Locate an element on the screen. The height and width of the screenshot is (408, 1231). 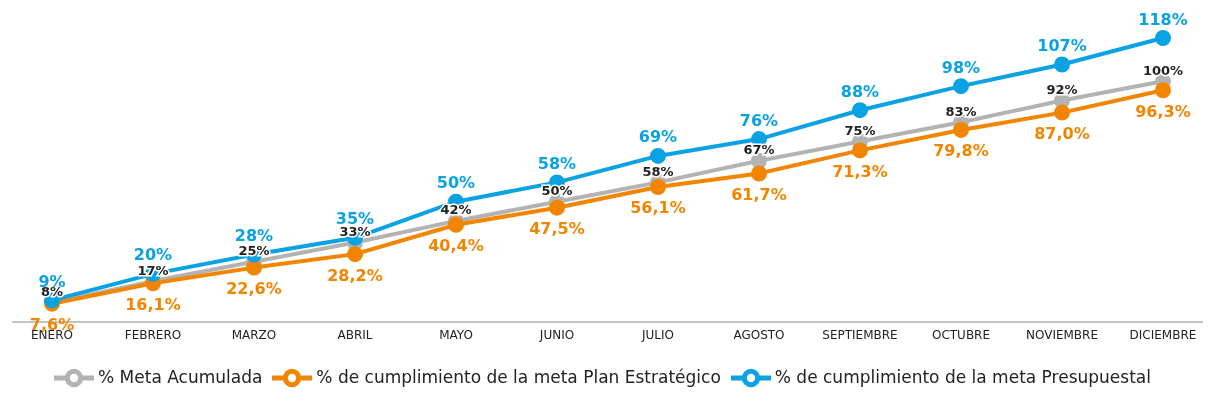
data-label: 79,8% is located at coordinates (961, 151).